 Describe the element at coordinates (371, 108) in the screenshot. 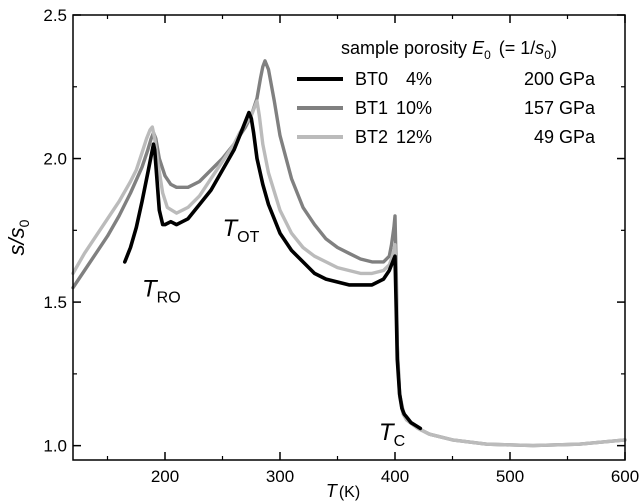

I see `legend-name-bt1: BT1` at that location.